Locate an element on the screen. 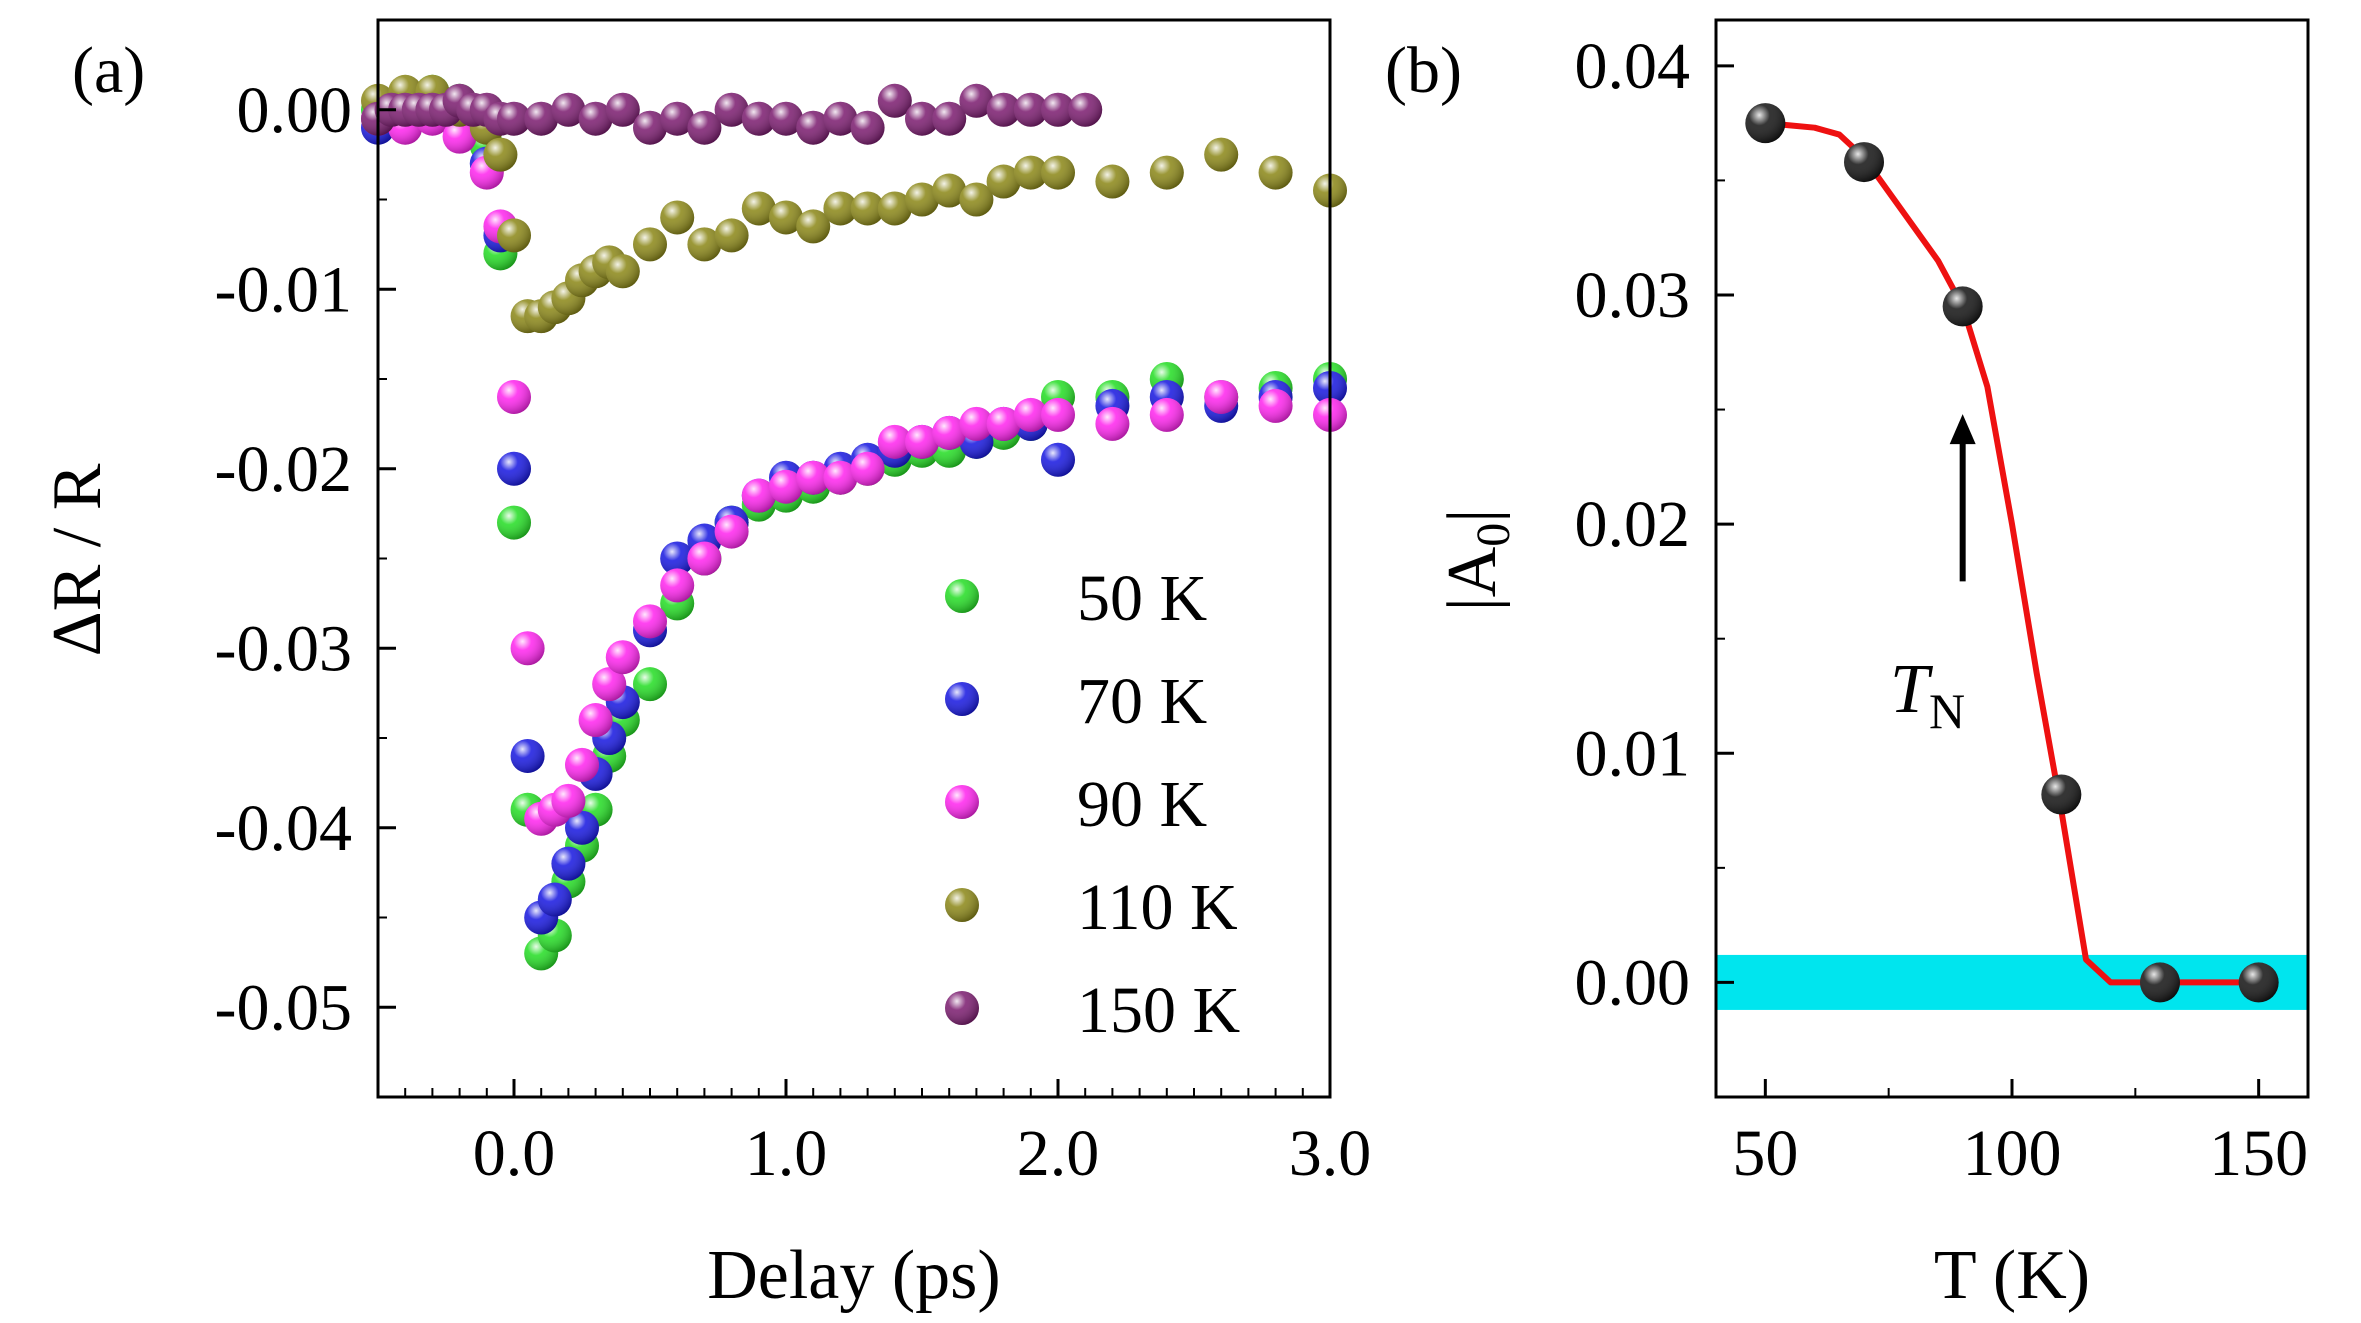 The image size is (2361, 1323). a-xtick-label-1: 1.0 is located at coordinates (786, 1153).